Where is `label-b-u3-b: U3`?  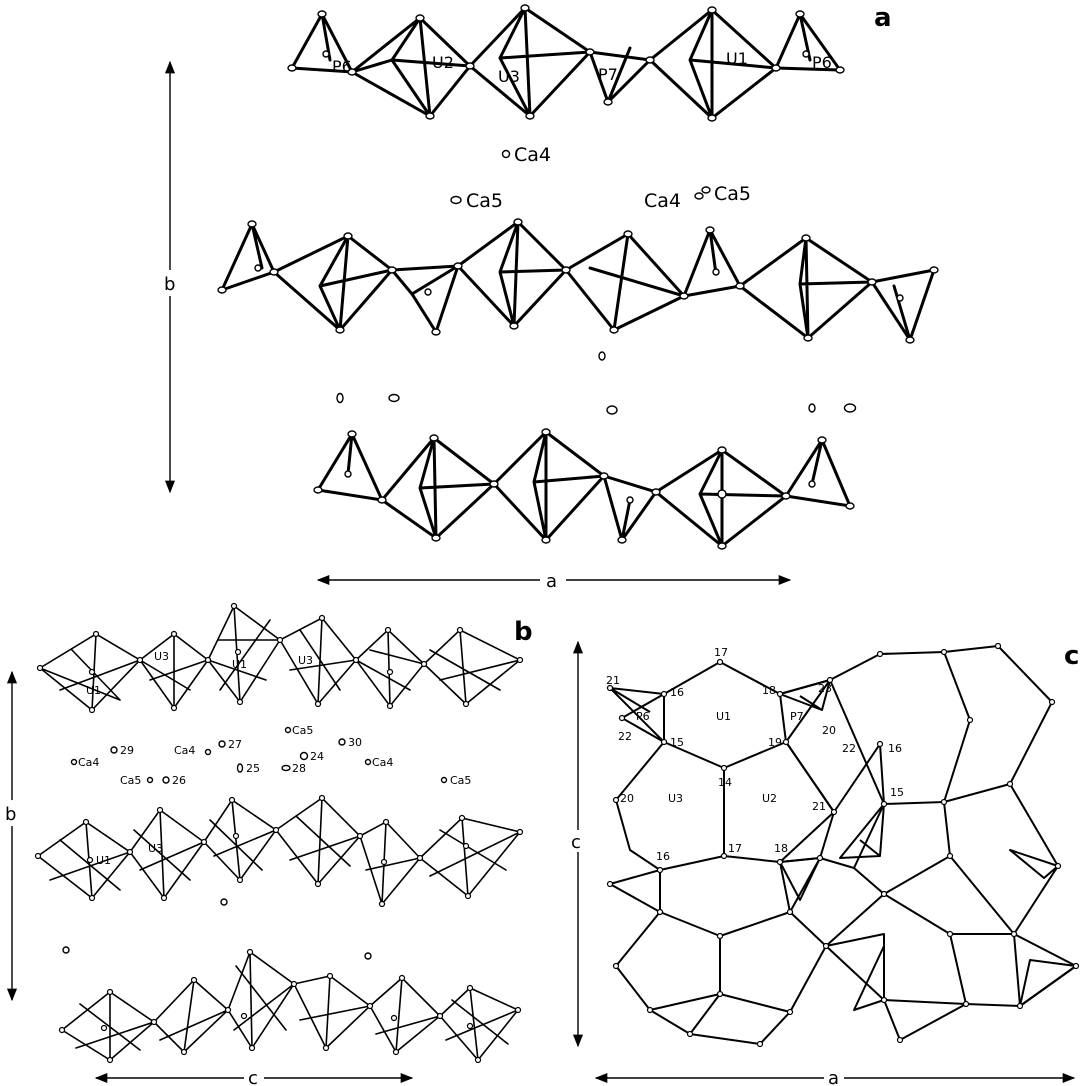
label-b-u3-b: U3 is located at coordinates (305, 660).